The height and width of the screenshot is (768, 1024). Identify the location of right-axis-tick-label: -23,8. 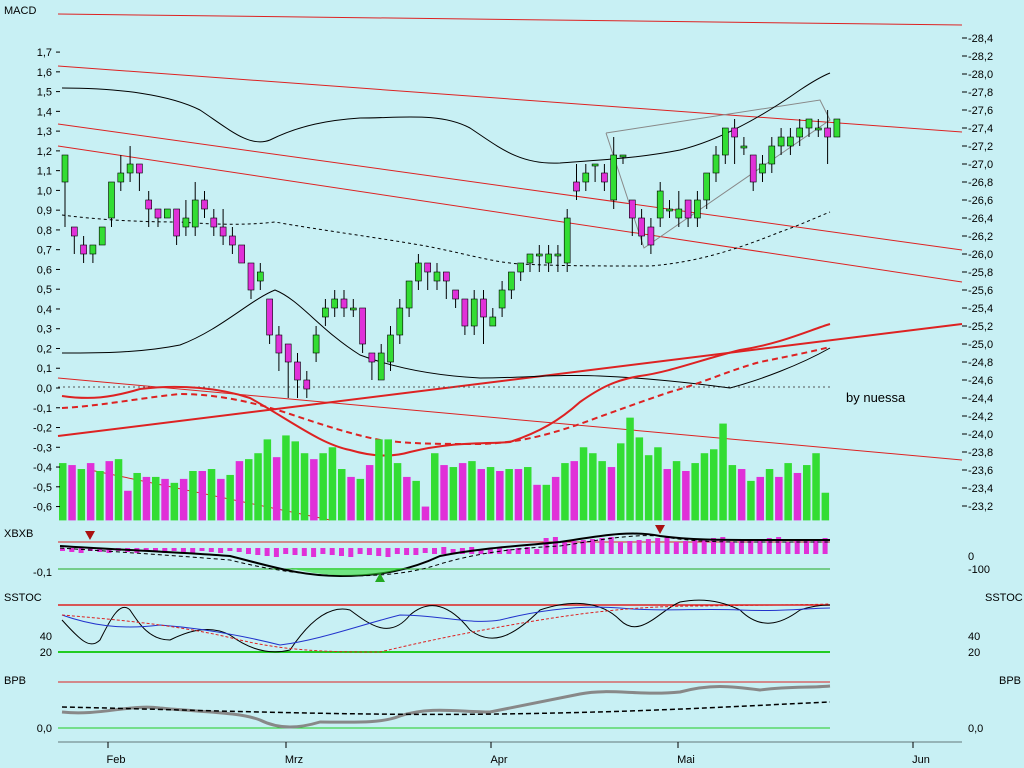
(980, 453).